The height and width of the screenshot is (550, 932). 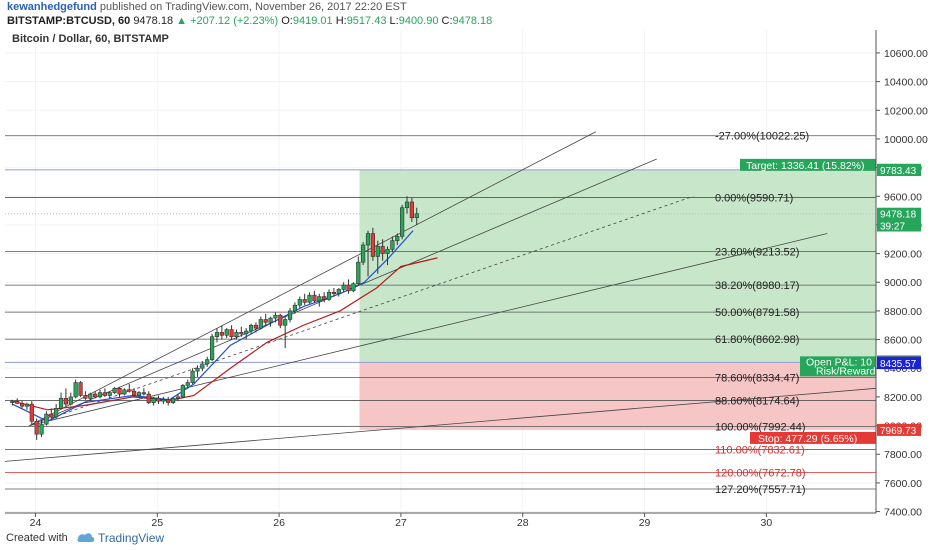 What do you see at coordinates (617, 396) in the screenshot?
I see `stop-zone` at bounding box center [617, 396].